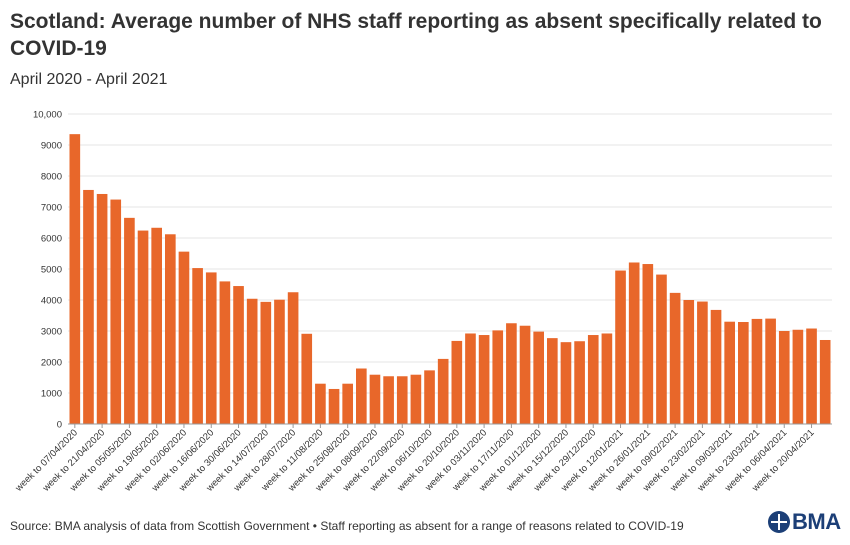 The height and width of the screenshot is (545, 850). I want to click on y-tick-label: 10,000, so click(47, 115).